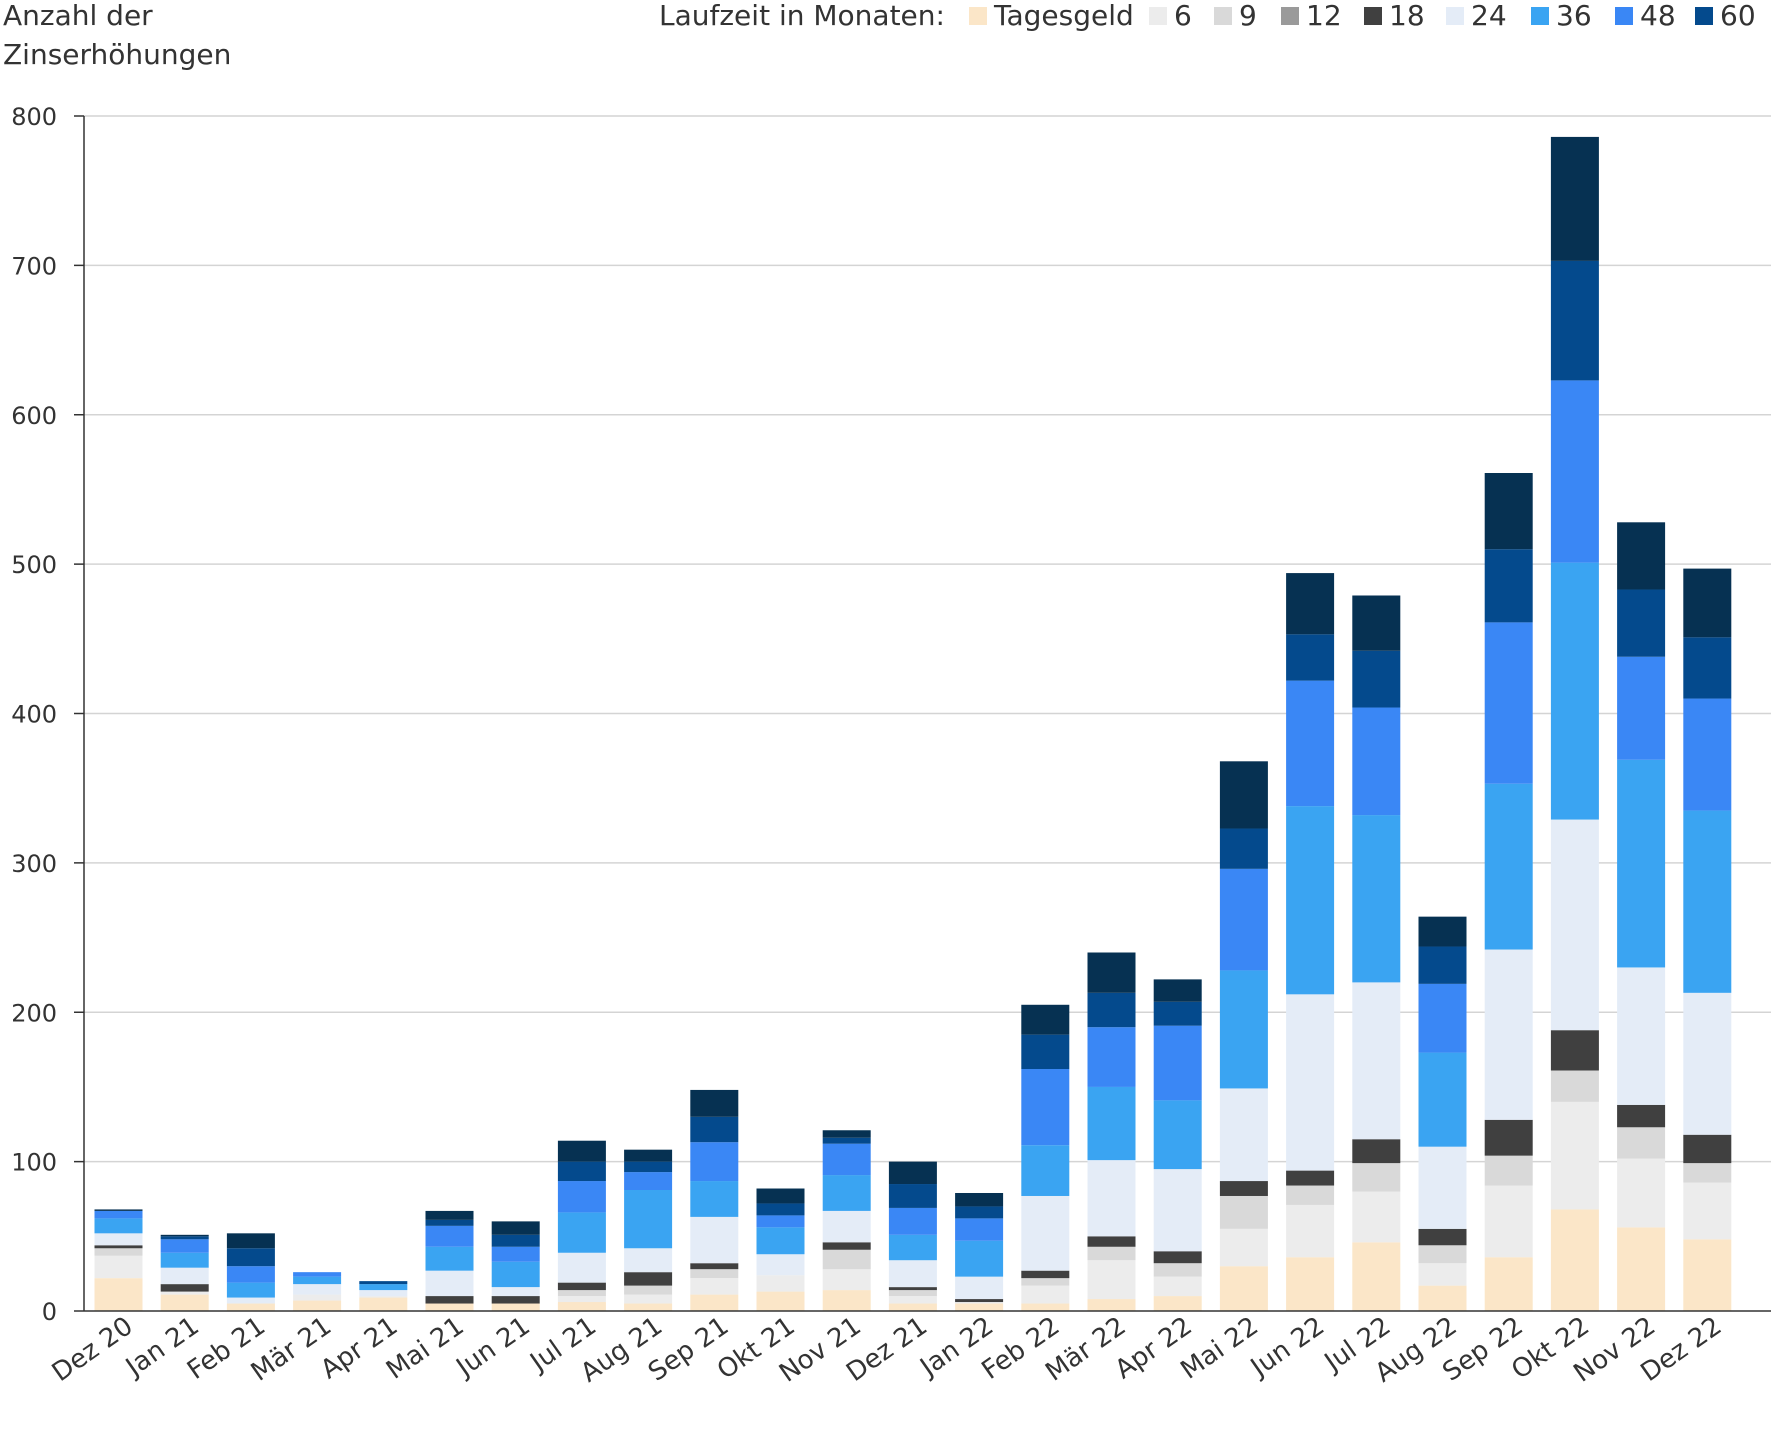 This screenshot has height=1455, width=1771. I want to click on y-tick-label-300: 300, so click(34, 864).